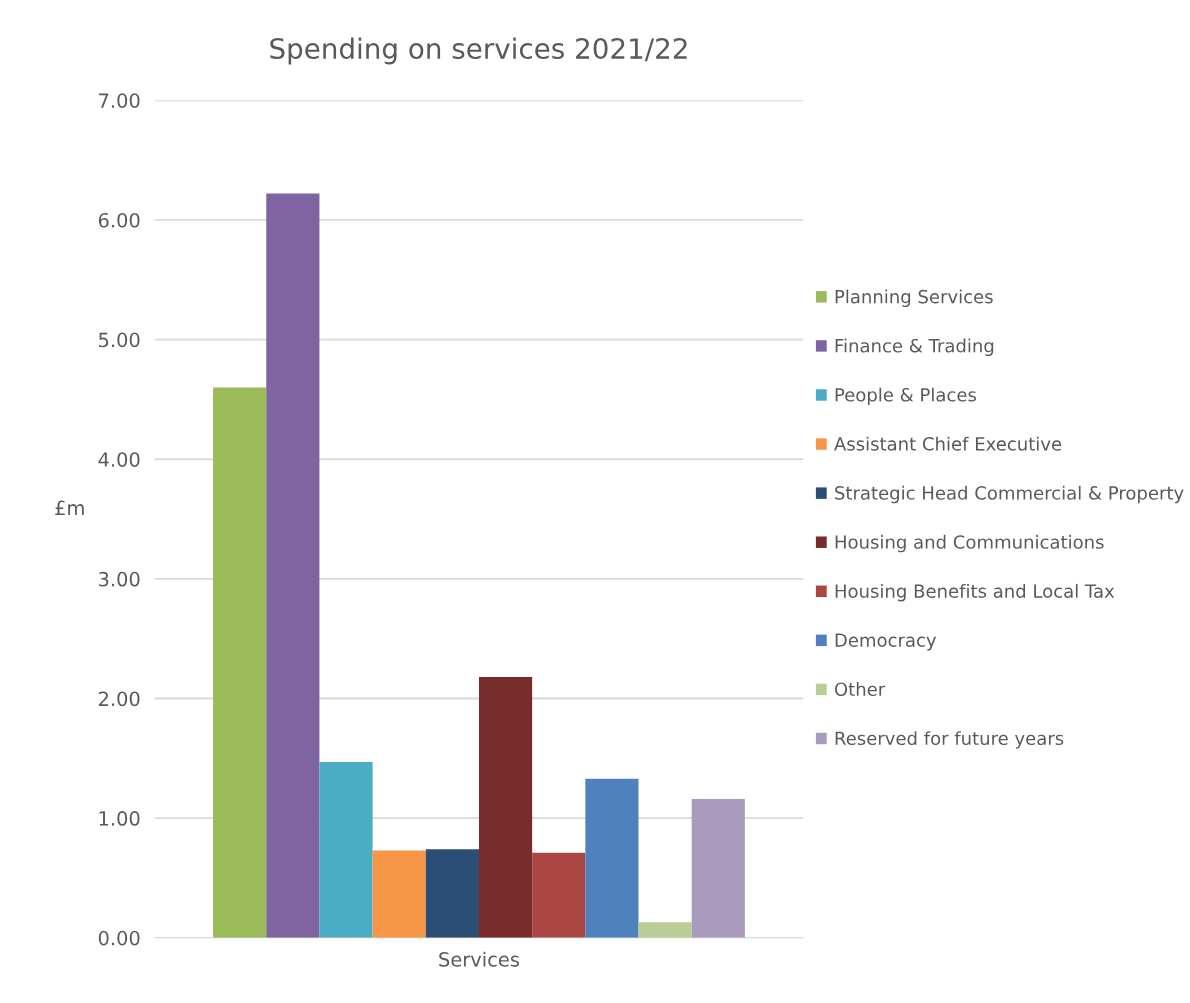  What do you see at coordinates (119, 340) in the screenshot?
I see `y-tick-label: 5.00` at bounding box center [119, 340].